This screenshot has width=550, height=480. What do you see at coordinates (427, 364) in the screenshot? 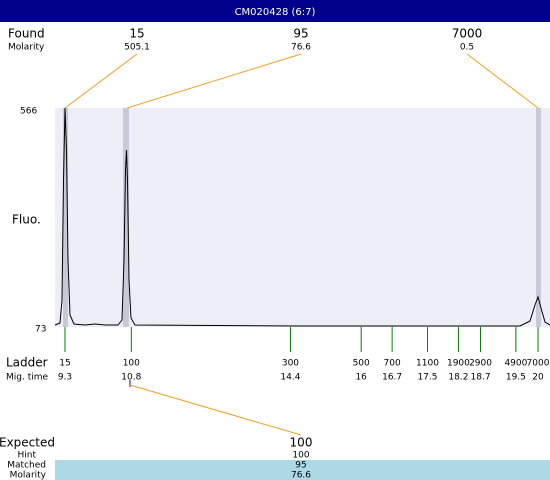
I see `ladder-size: 1100` at bounding box center [427, 364].